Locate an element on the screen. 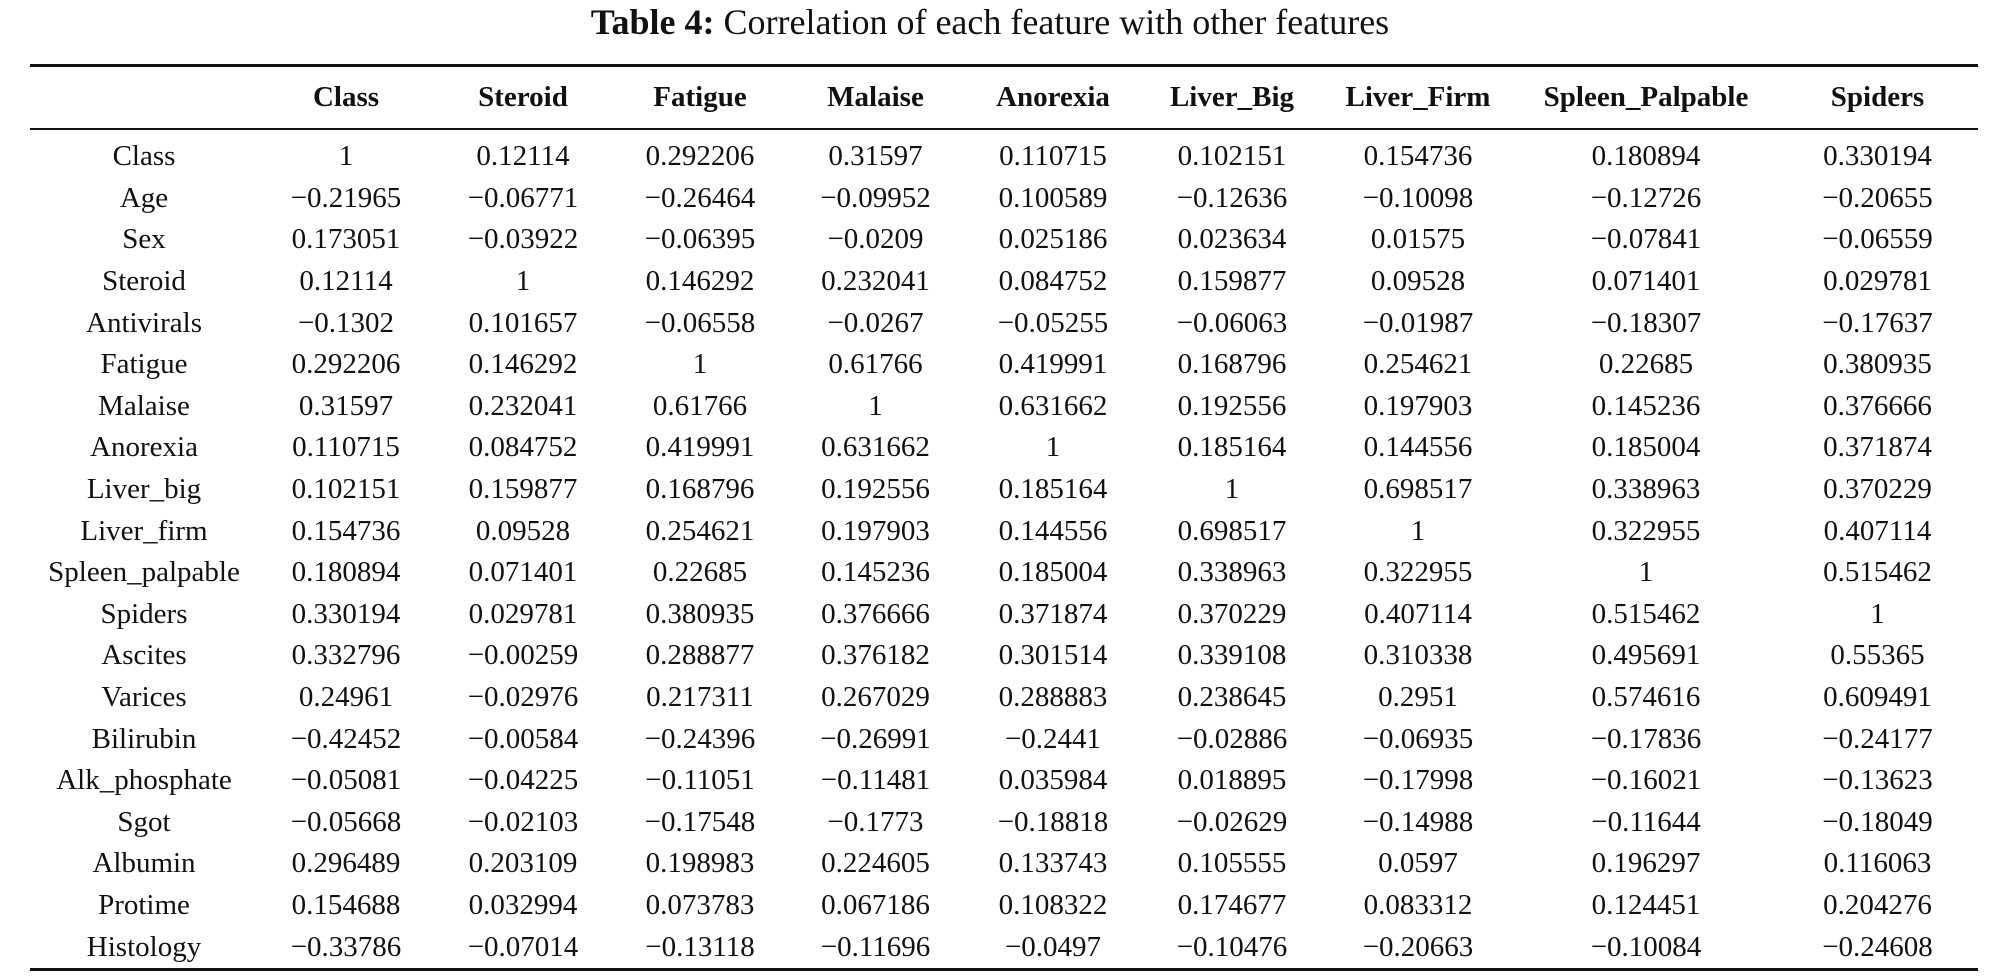  table-cell: 0.192556 is located at coordinates (875, 489).